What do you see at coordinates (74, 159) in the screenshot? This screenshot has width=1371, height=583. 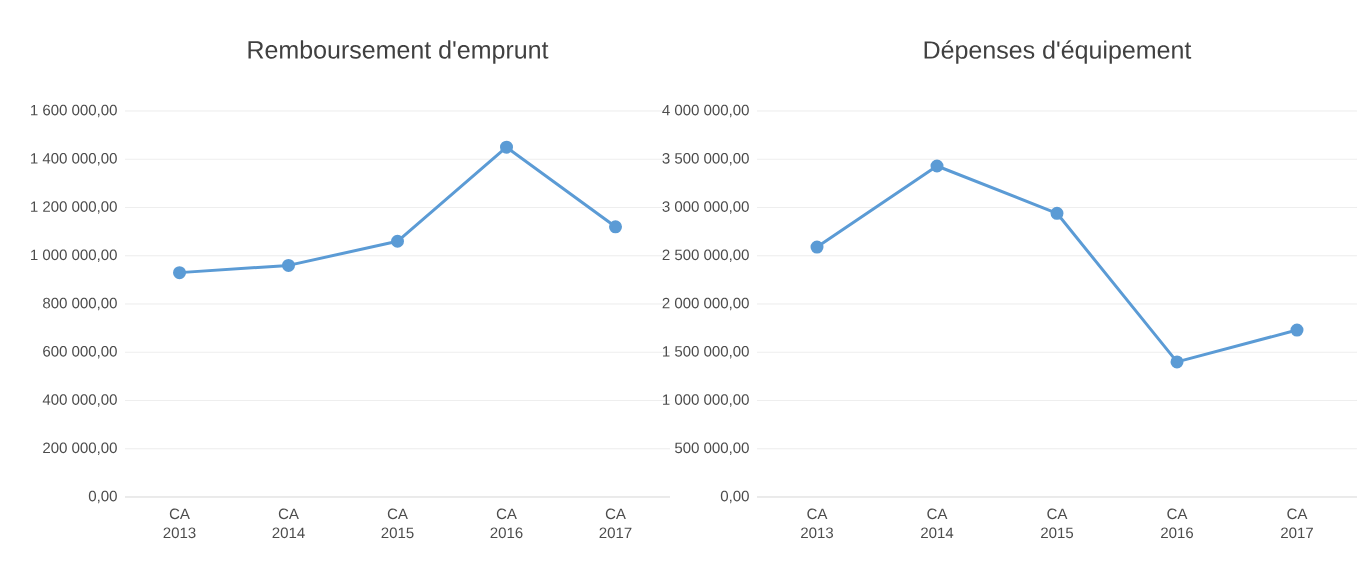 I see `y-tick-label: 1 400 000,00` at bounding box center [74, 159].